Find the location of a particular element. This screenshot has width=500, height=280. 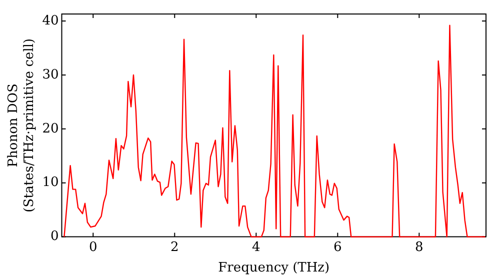

x-tick-label: 8 is located at coordinates (419, 247).